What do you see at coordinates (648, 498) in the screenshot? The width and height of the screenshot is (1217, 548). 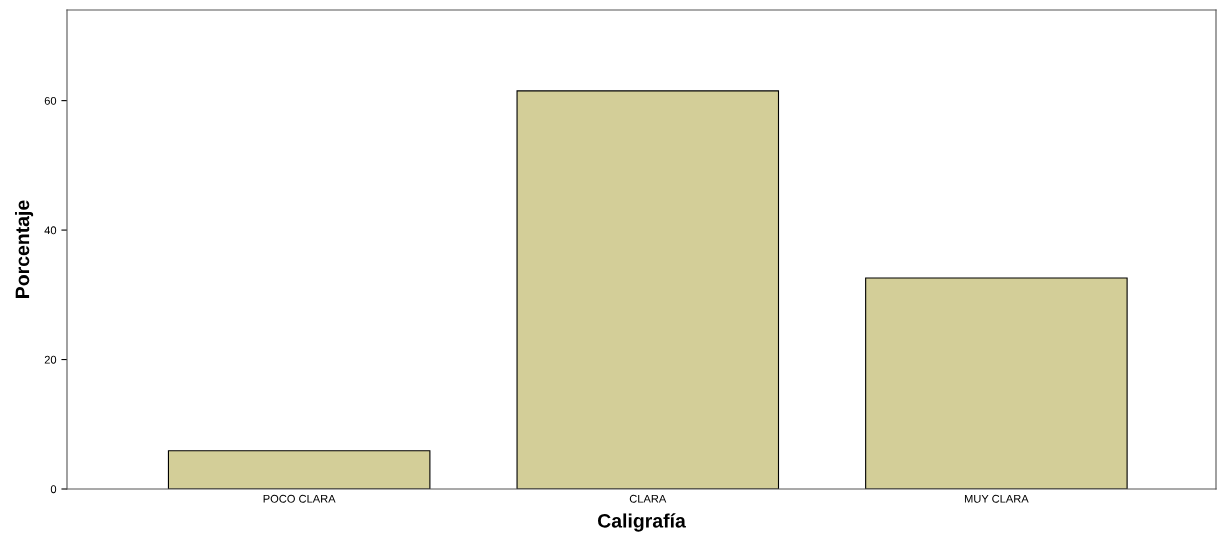 I see `x-tick-label: CLARA` at bounding box center [648, 498].